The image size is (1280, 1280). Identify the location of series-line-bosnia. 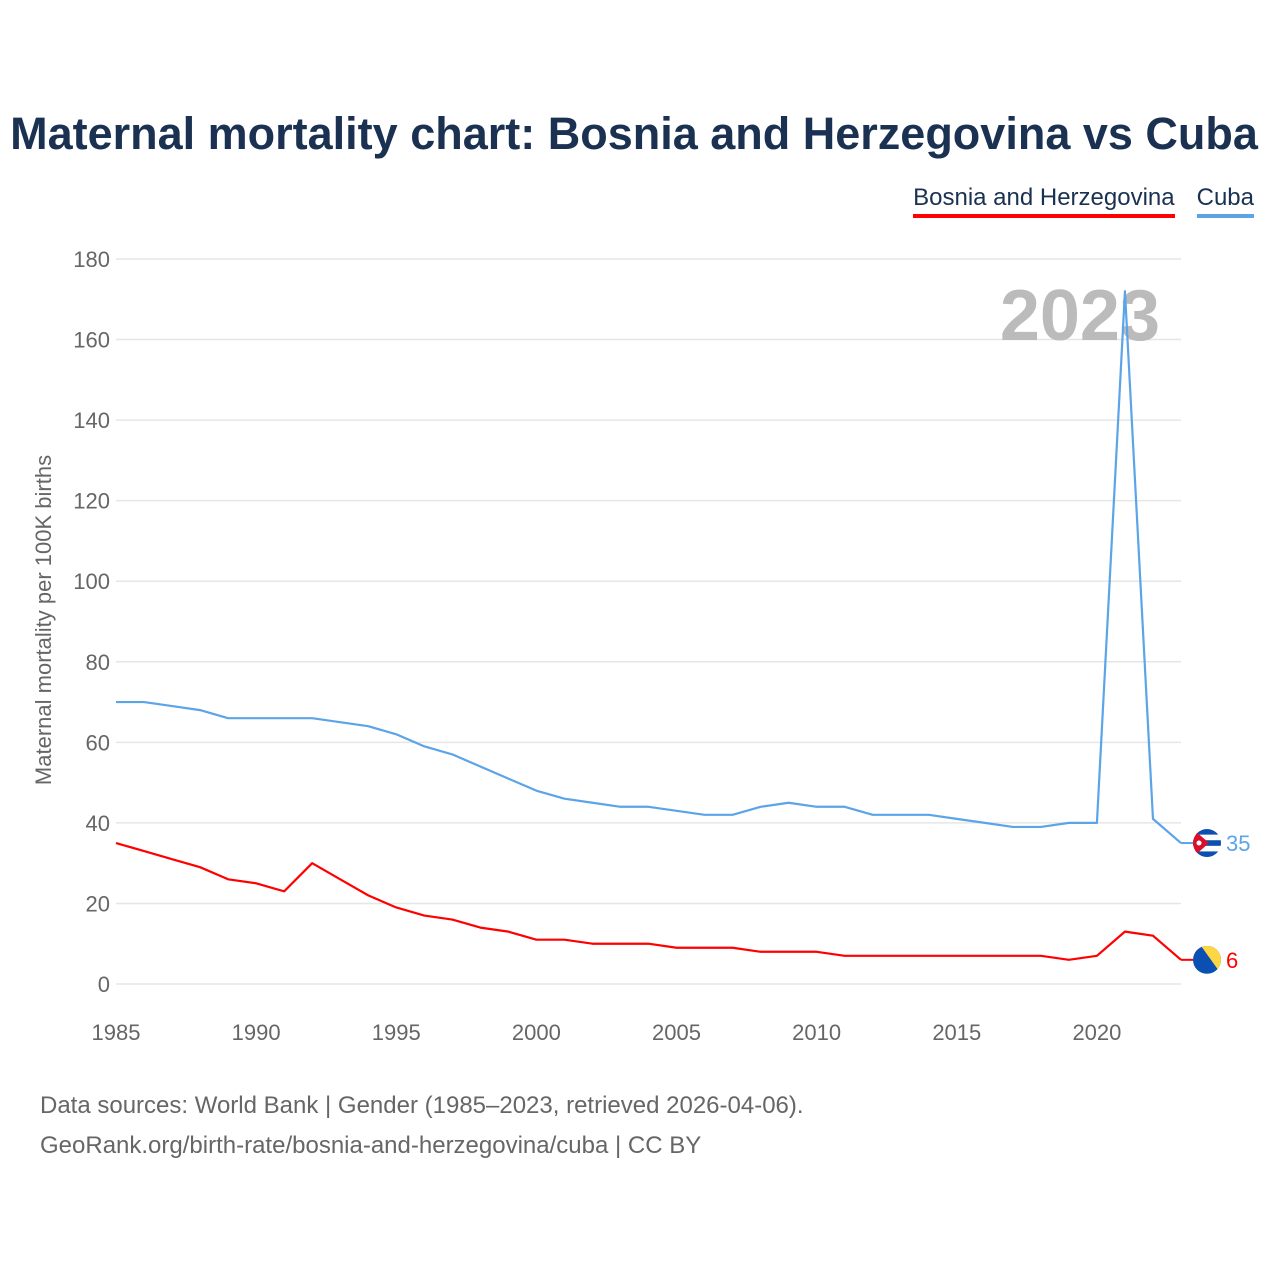
(648, 901).